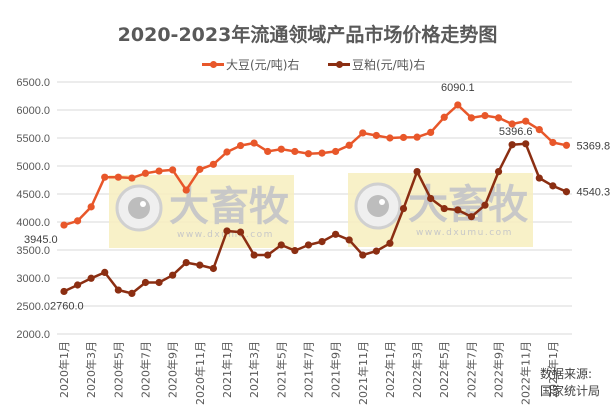  What do you see at coordinates (250, 64) in the screenshot?
I see `legend-item-soybean: 大豆(元/吨)右` at bounding box center [250, 64].